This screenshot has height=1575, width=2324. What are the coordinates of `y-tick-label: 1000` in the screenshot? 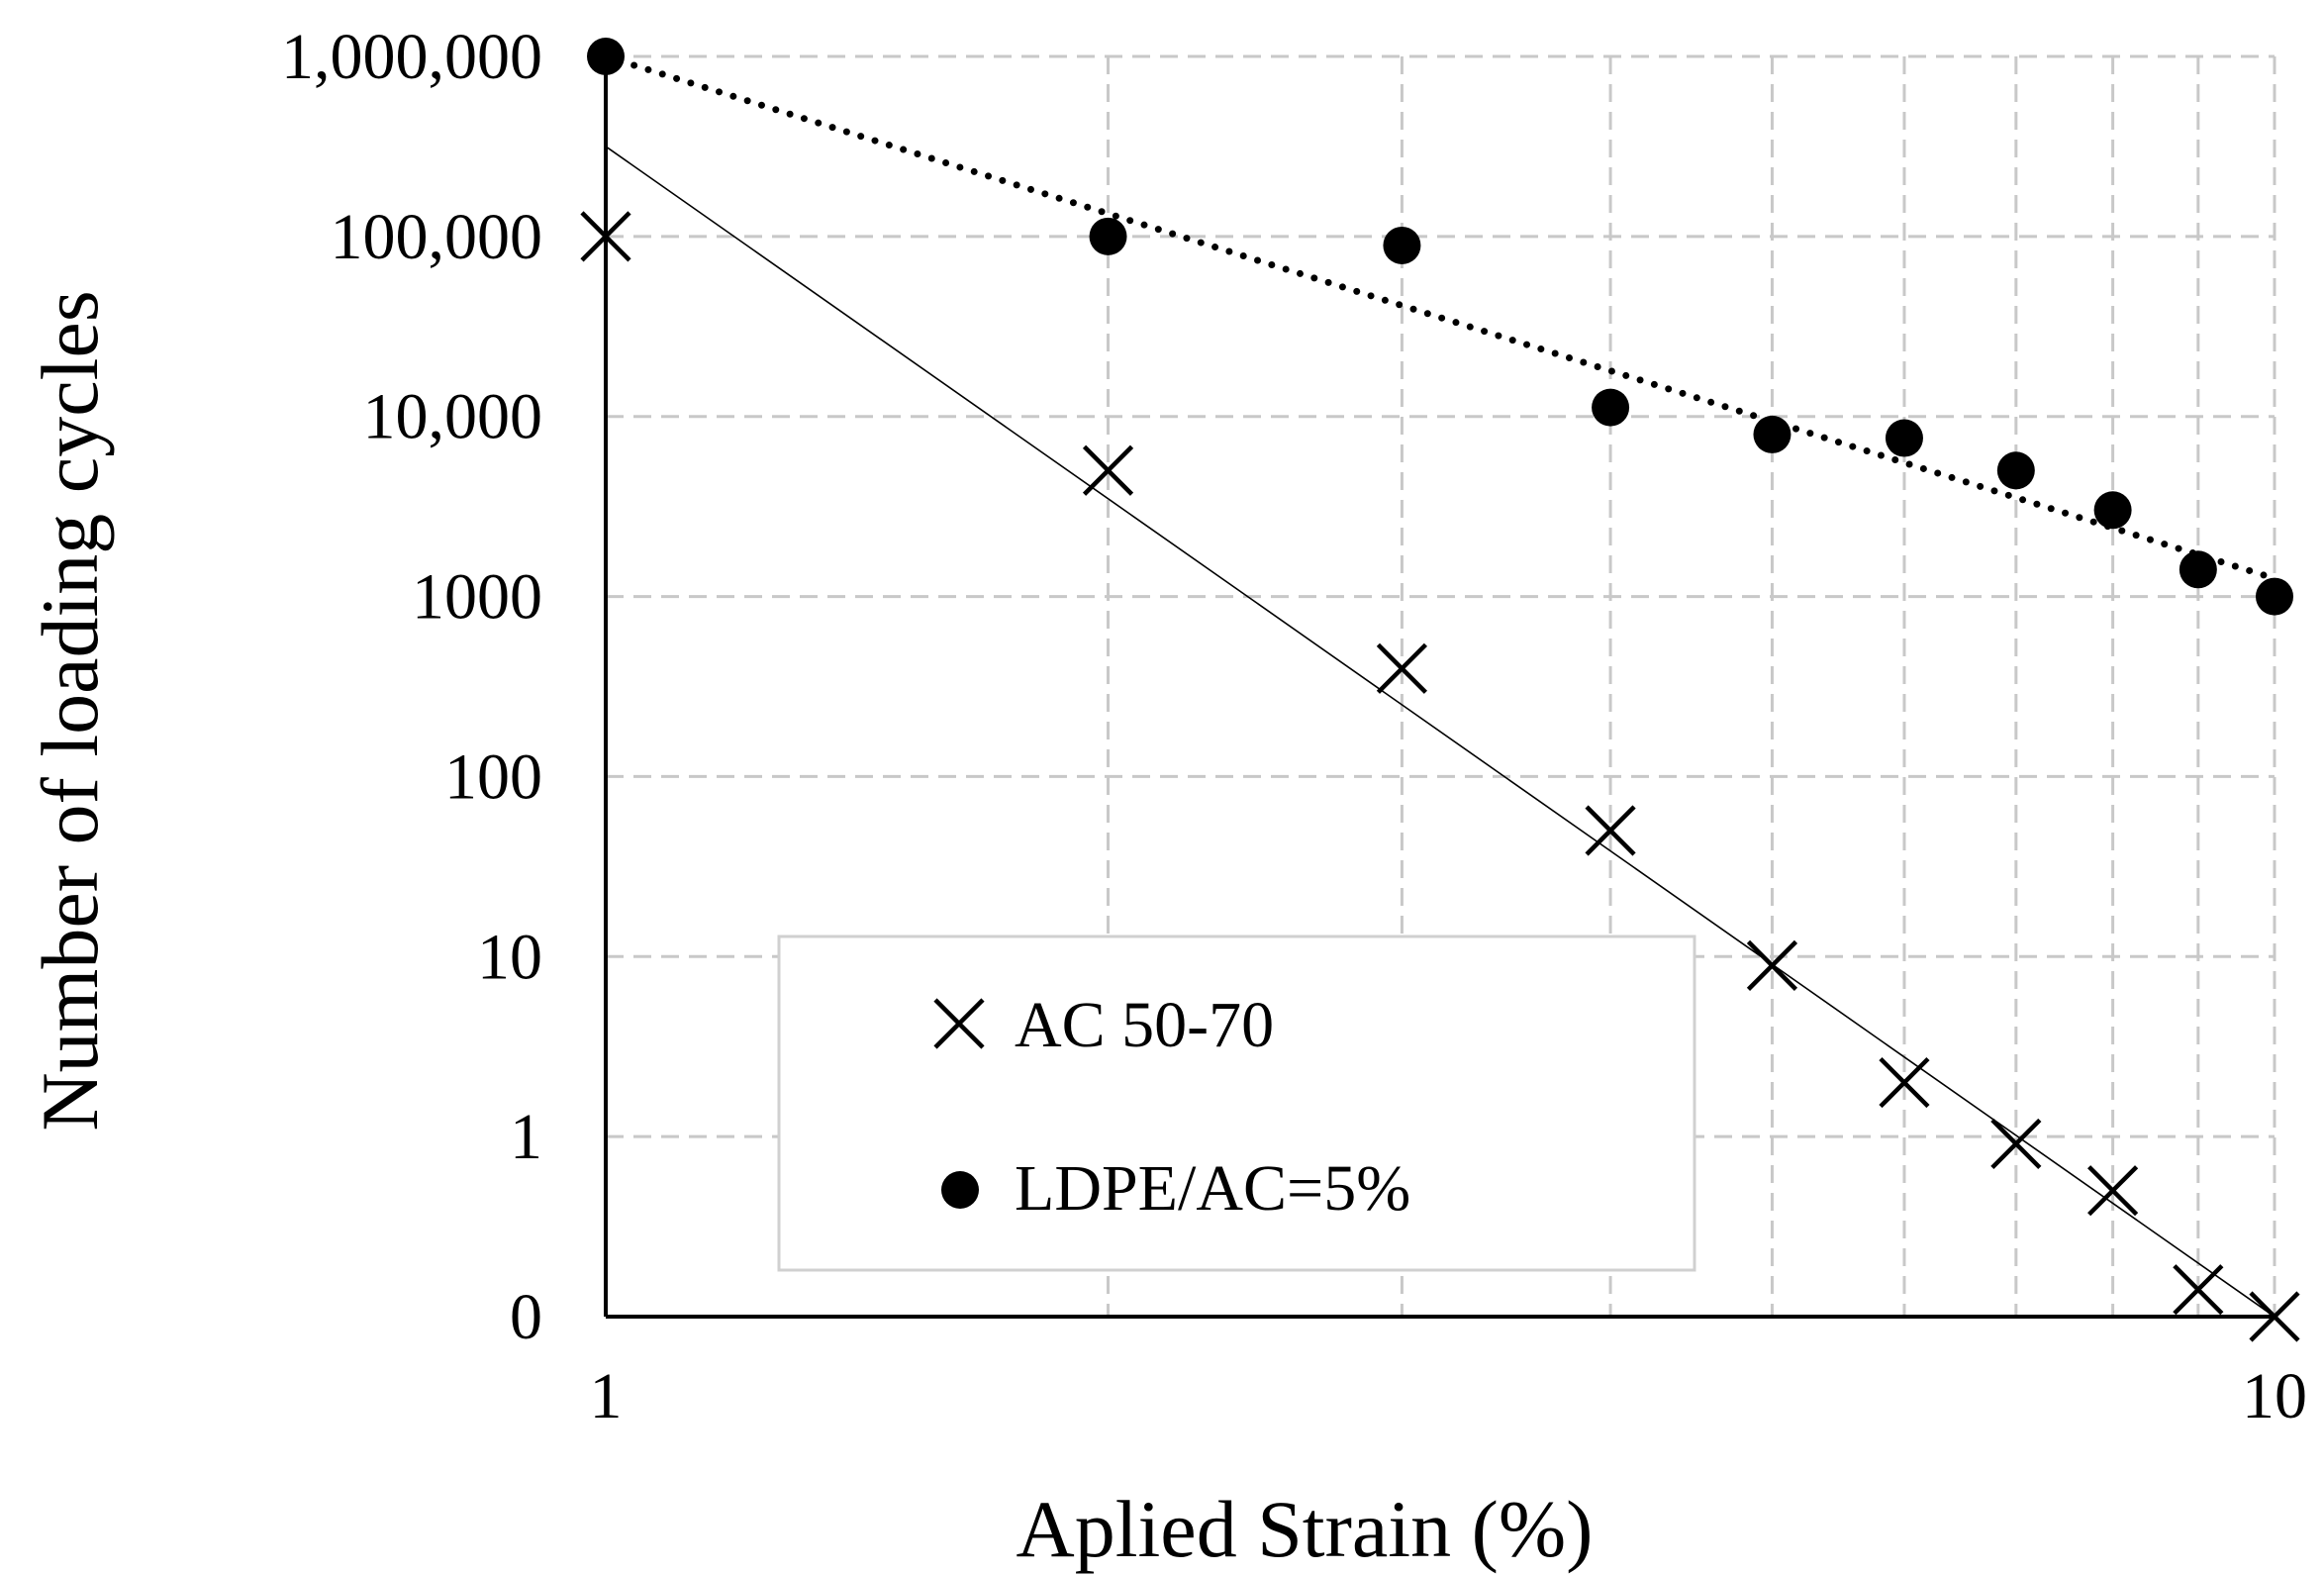 It's located at (477, 597).